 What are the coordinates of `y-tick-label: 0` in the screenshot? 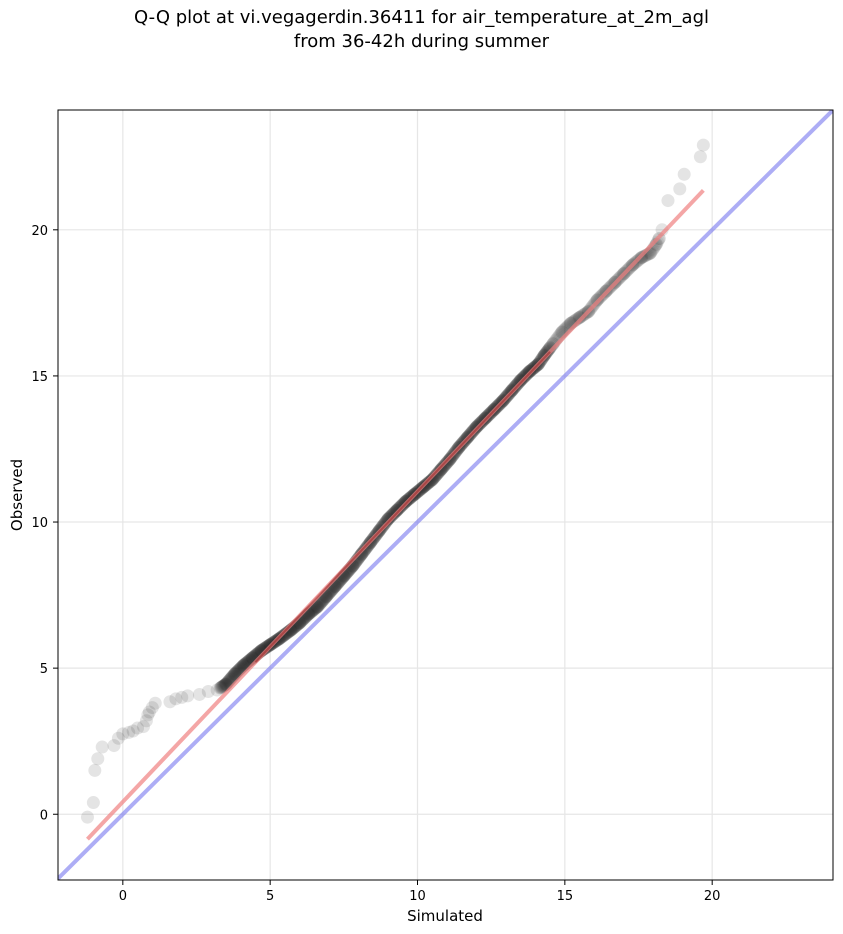 It's located at (44, 815).